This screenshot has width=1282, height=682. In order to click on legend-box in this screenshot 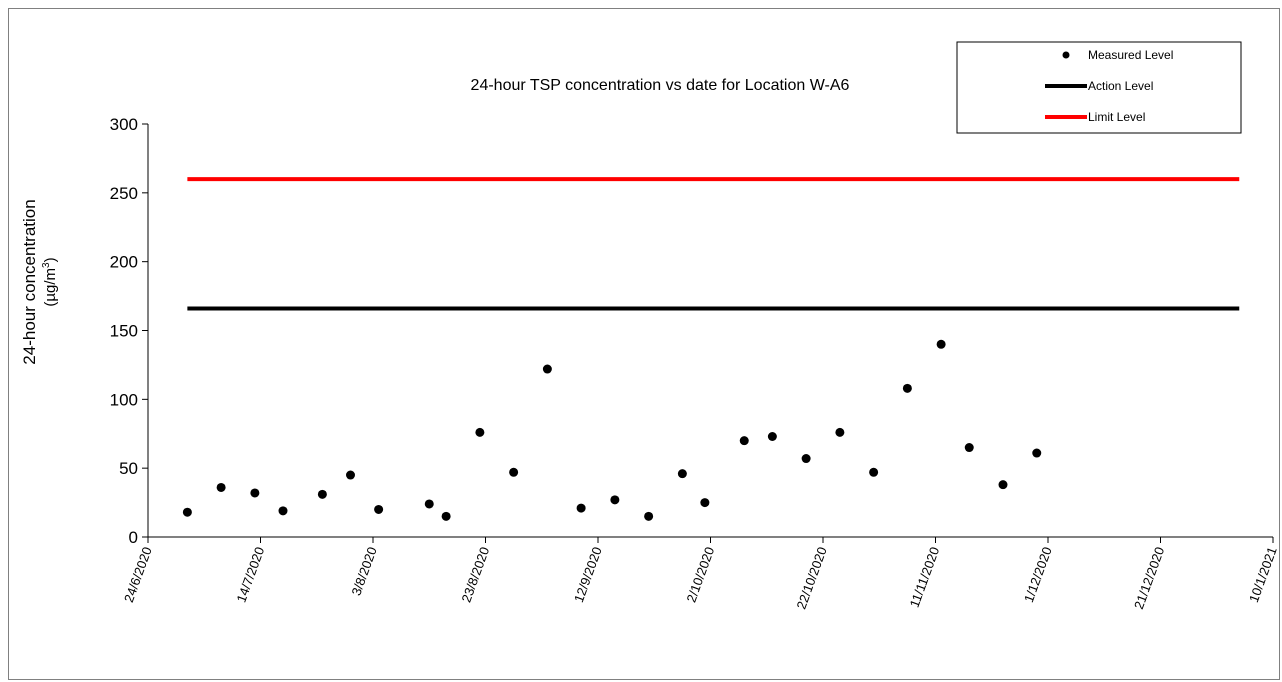, I will do `click(1099, 87)`.